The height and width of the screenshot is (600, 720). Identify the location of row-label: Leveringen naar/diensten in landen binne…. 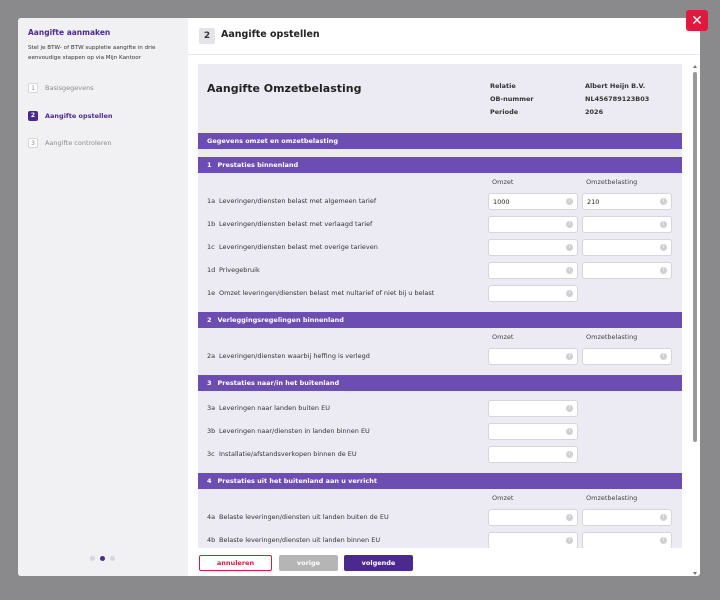
(294, 431).